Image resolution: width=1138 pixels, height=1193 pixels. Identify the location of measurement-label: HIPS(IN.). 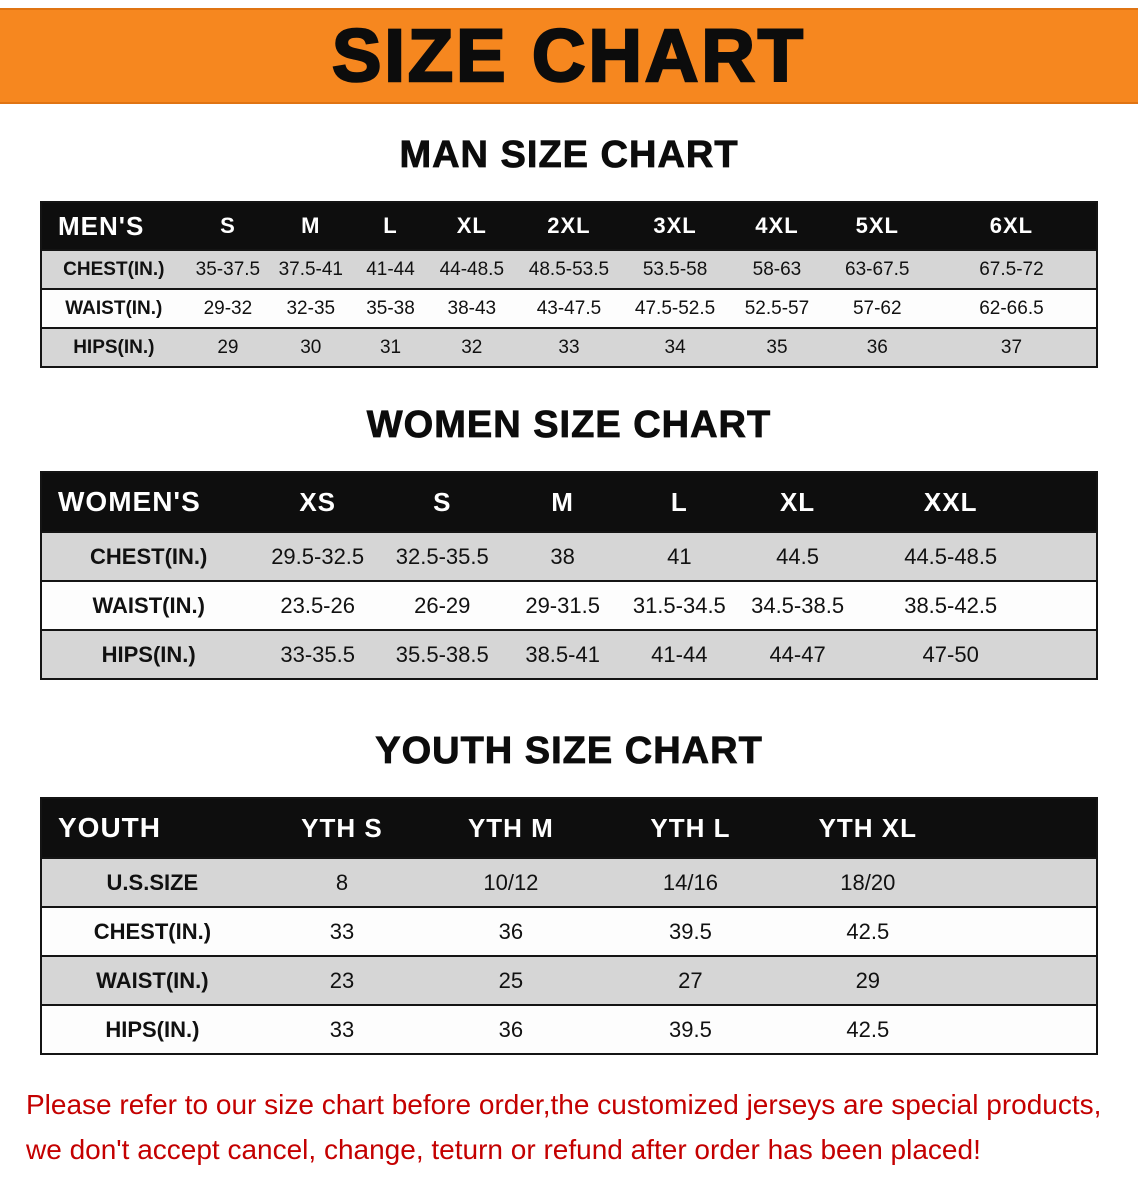
(152, 1029).